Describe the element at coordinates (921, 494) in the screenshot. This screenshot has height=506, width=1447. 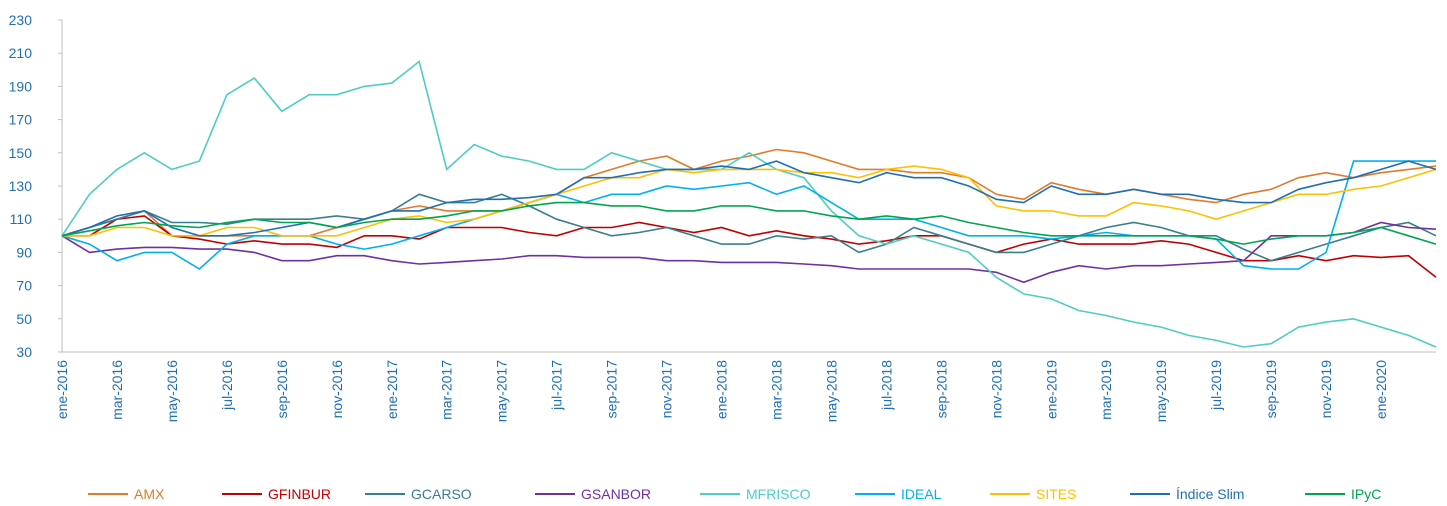
I see `legend-label: IDEAL` at that location.